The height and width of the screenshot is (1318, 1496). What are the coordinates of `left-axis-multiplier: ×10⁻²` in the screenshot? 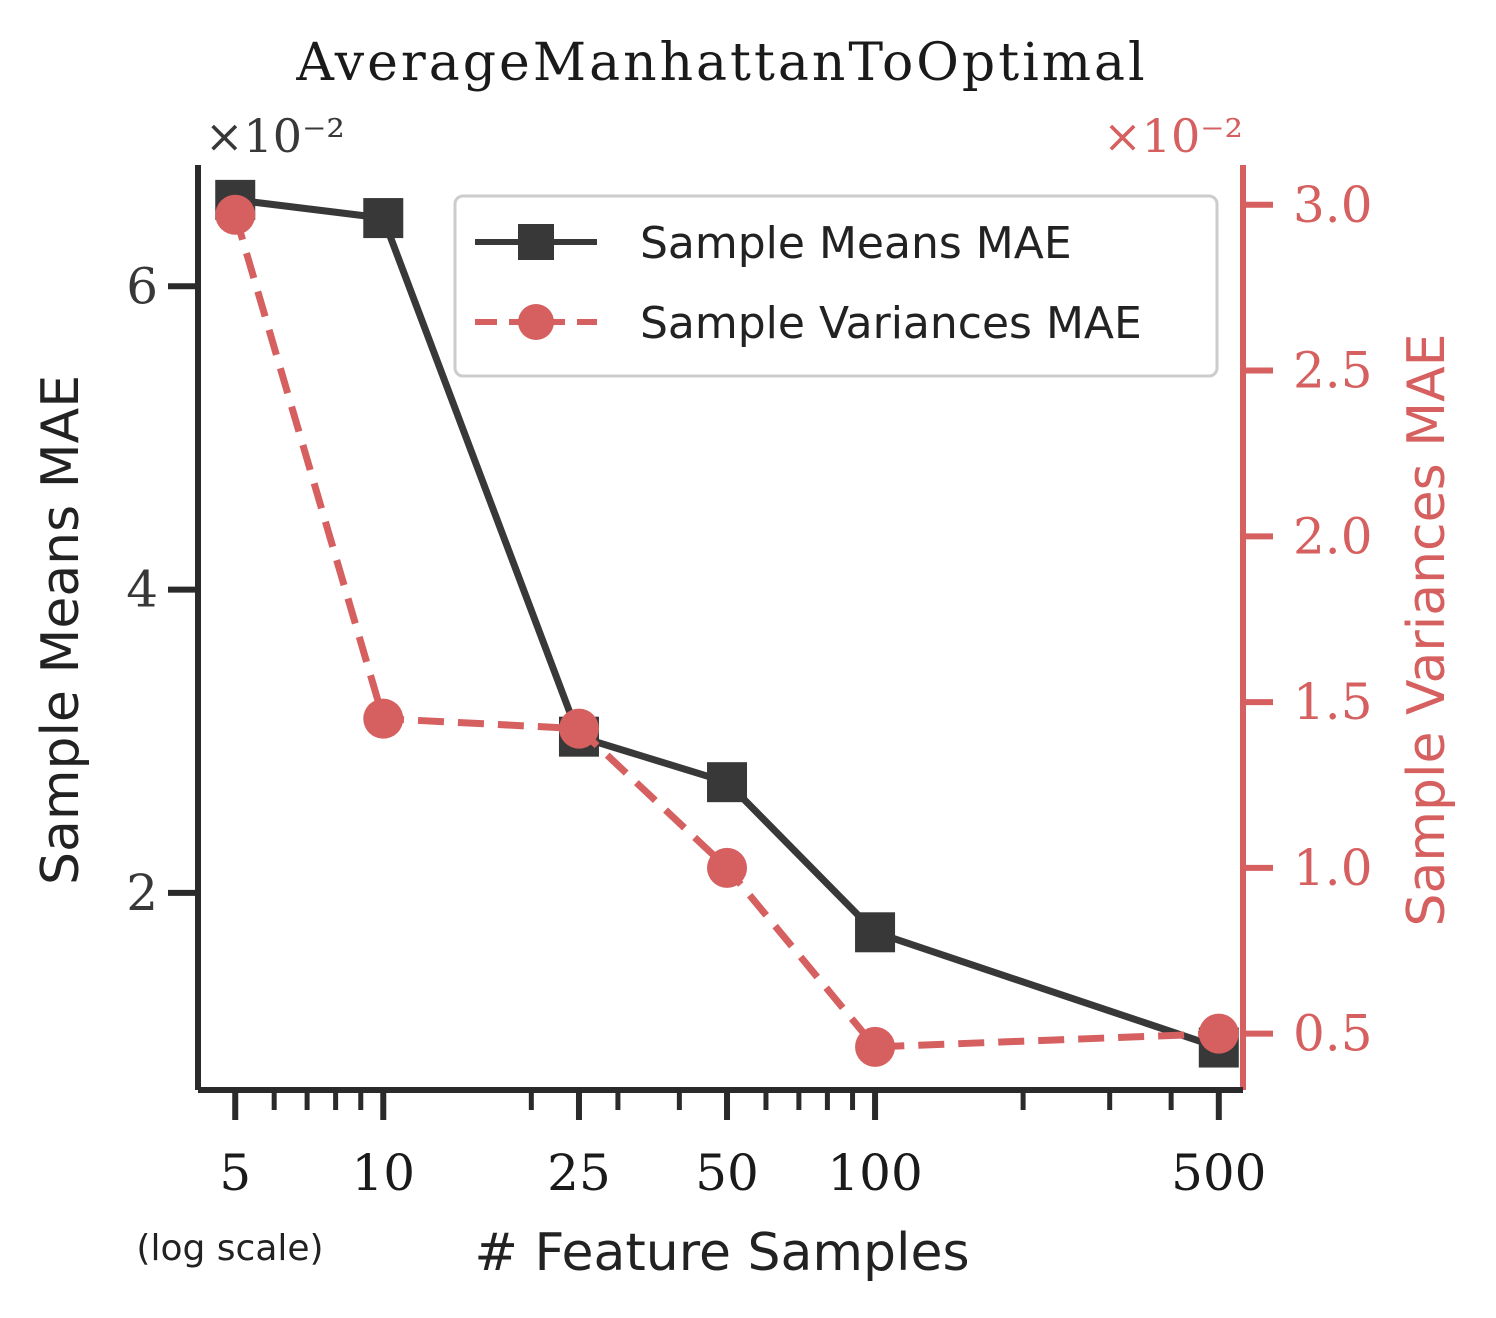 It's located at (275, 136).